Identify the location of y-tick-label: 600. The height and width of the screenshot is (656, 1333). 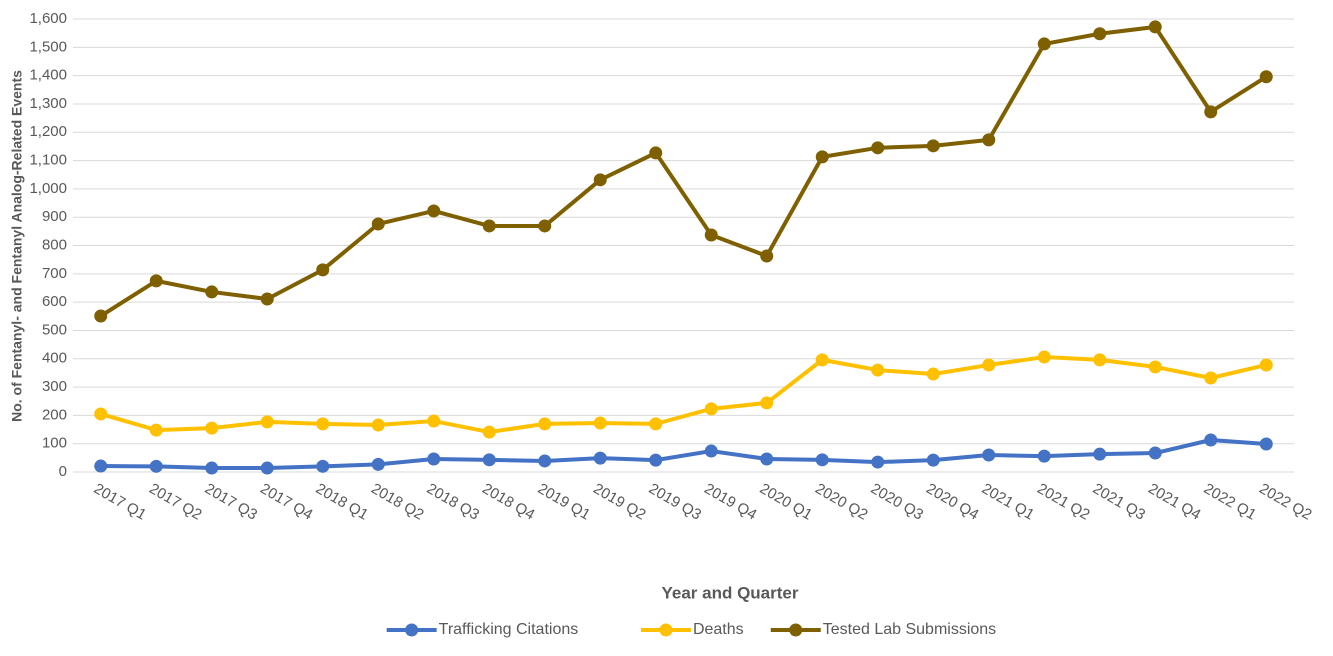
(54, 301).